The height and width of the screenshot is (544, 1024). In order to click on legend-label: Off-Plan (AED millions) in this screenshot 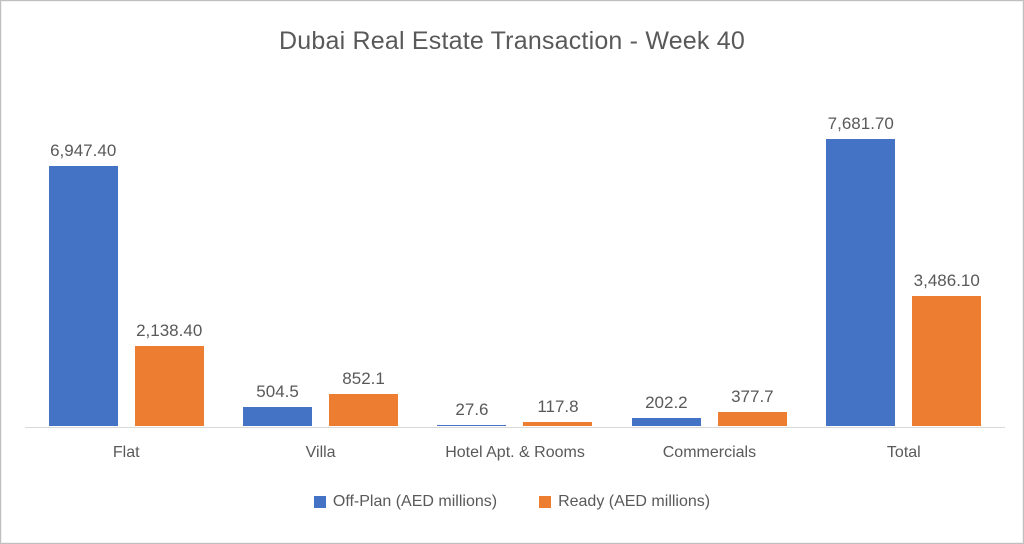, I will do `click(415, 501)`.